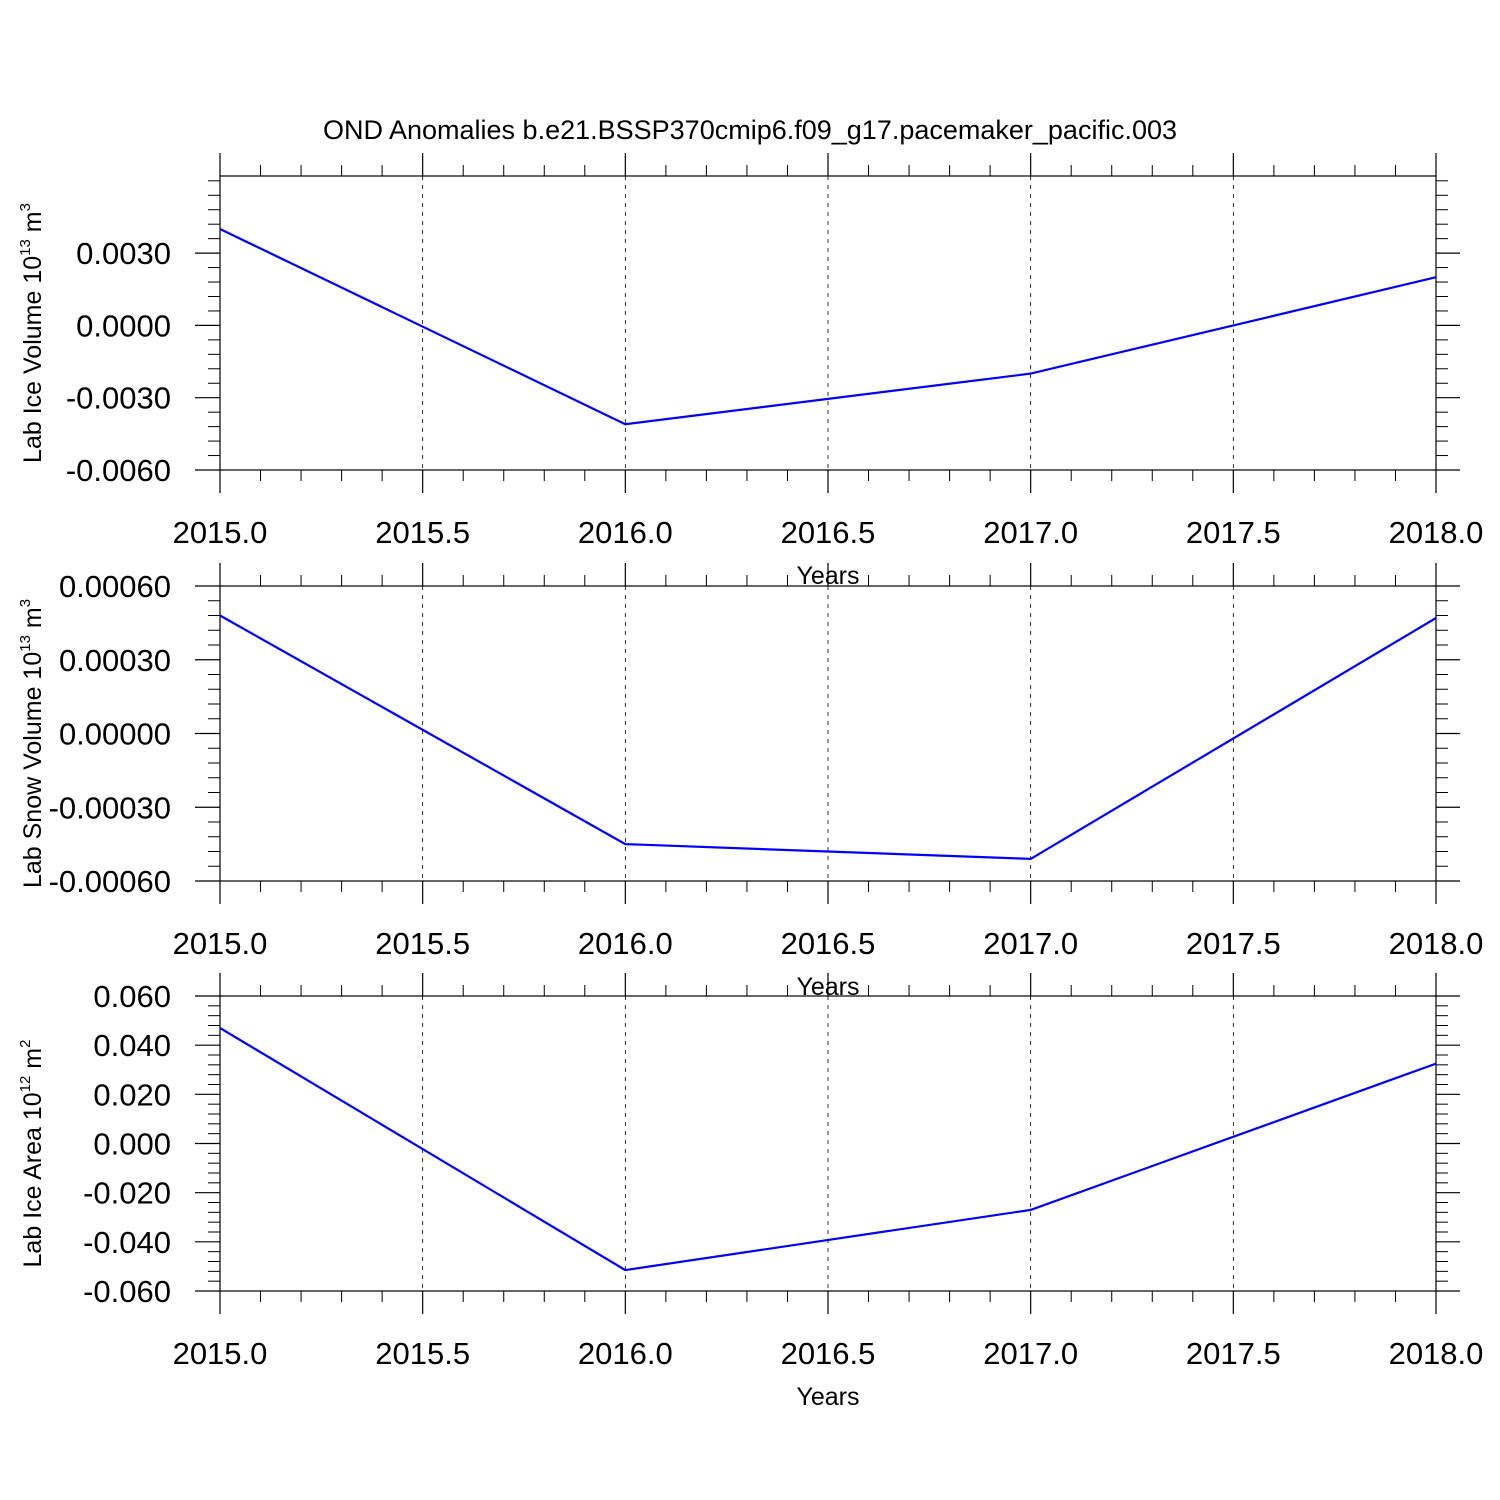  What do you see at coordinates (132, 1045) in the screenshot?
I see `y-tick-label: 0.040` at bounding box center [132, 1045].